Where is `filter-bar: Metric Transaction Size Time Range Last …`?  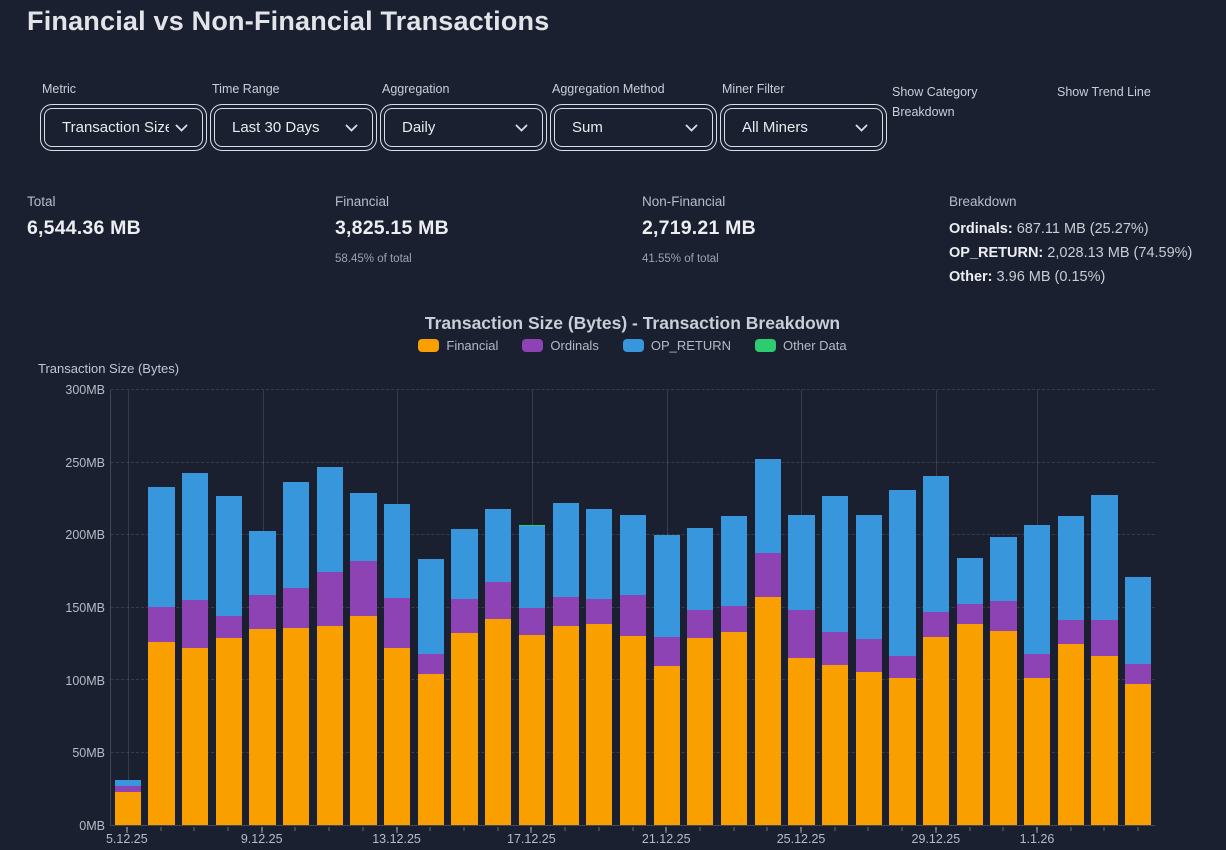 filter-bar: Metric Transaction Size Time Range Last … is located at coordinates (630, 116).